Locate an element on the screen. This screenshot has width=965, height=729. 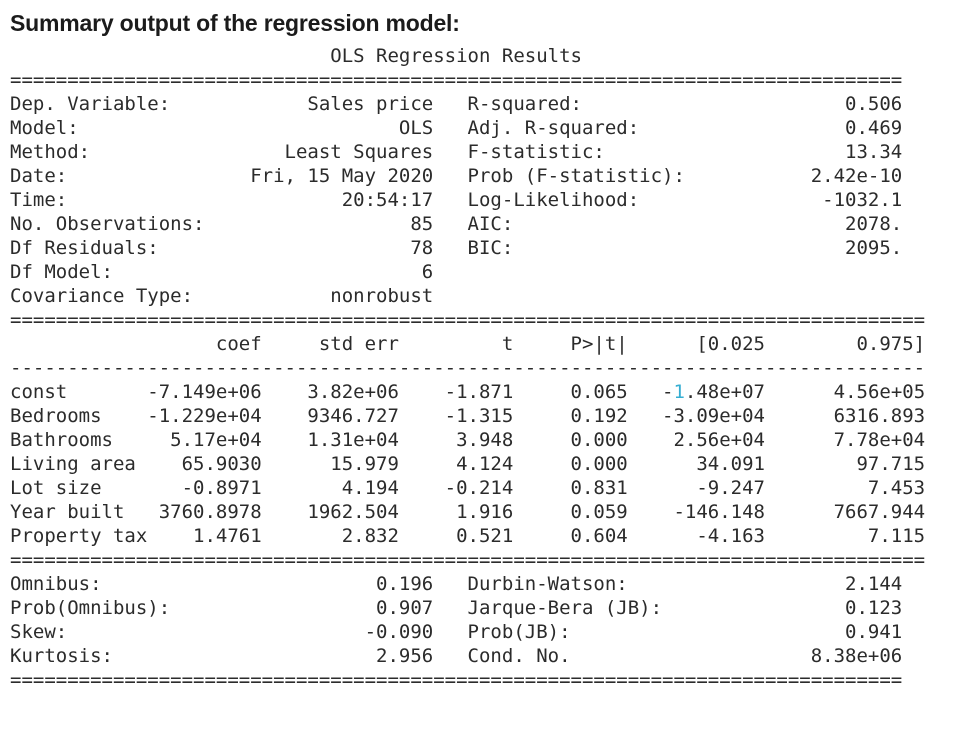
info-line: No. Observations: 85 AIC: 2078. is located at coordinates (456, 224).